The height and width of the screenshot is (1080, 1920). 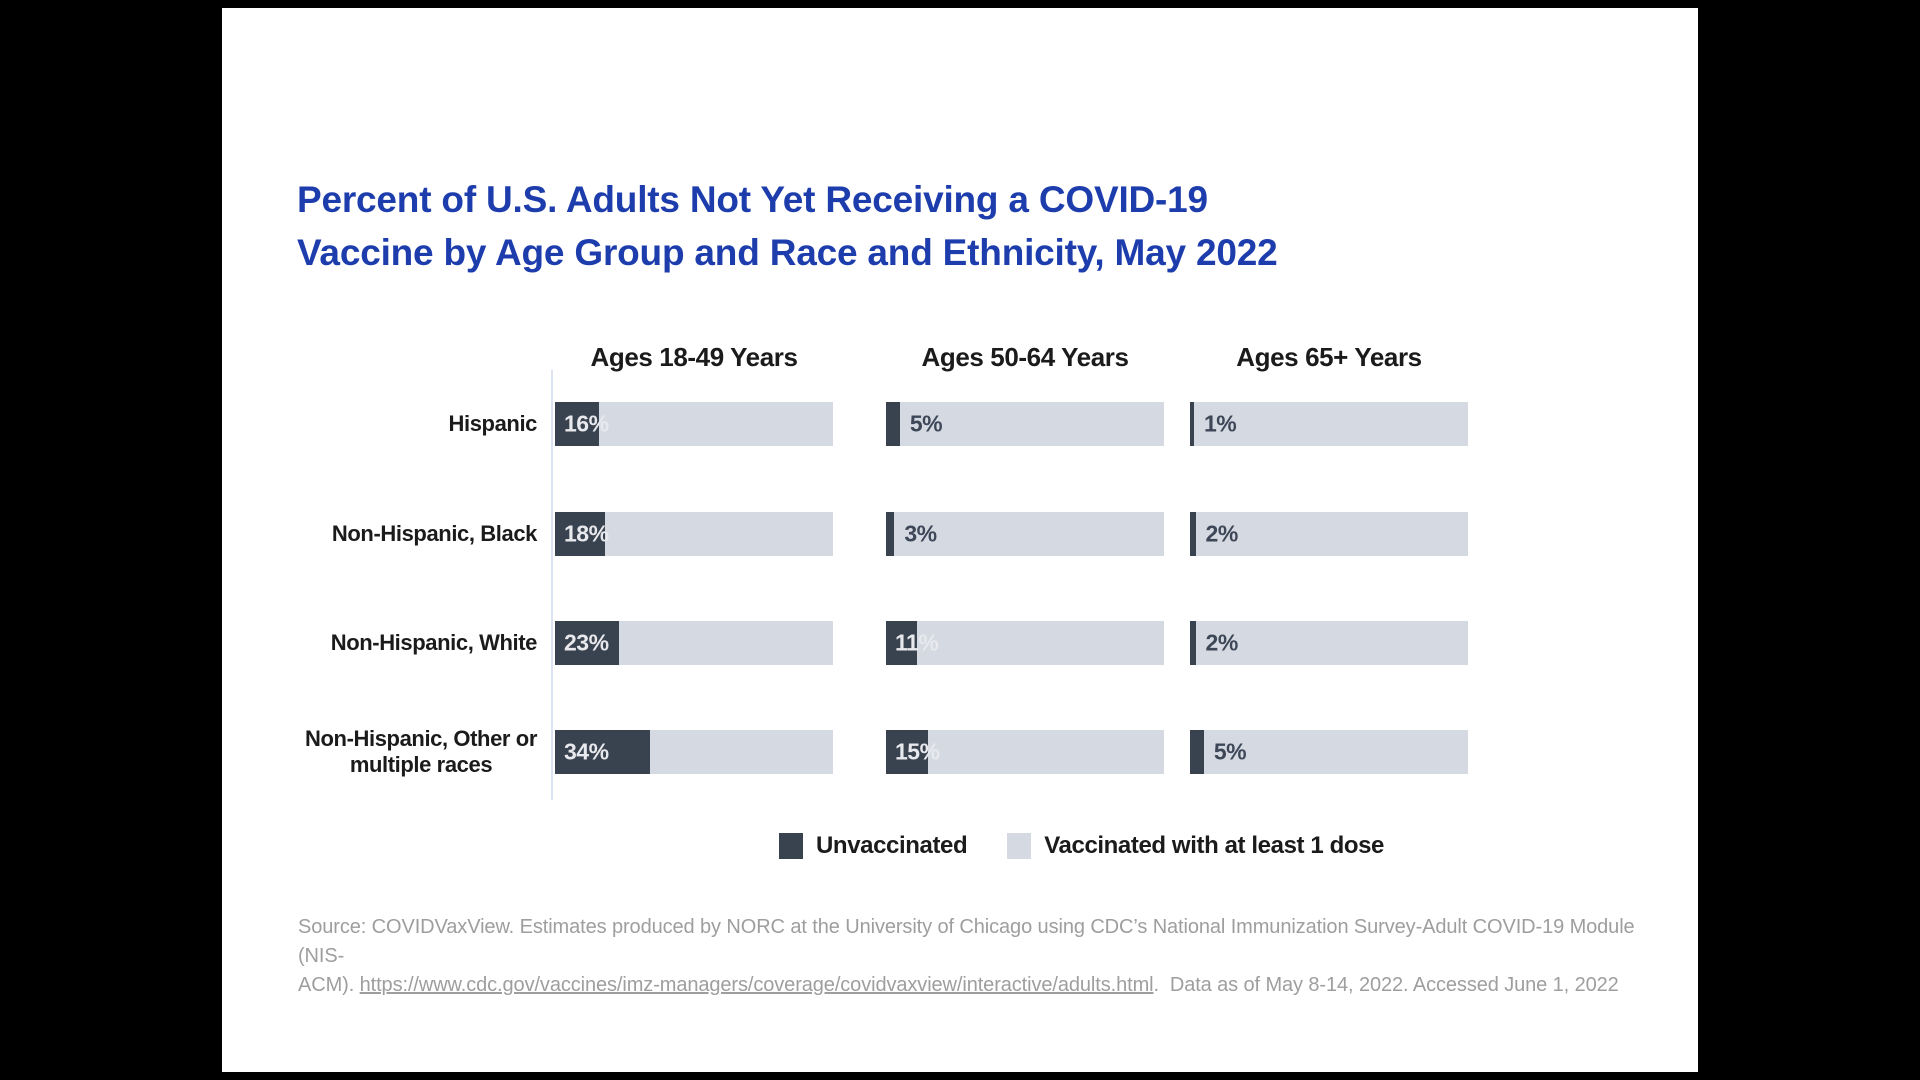 I want to click on bar-vaccinated-track: 1%, so click(x=1329, y=424).